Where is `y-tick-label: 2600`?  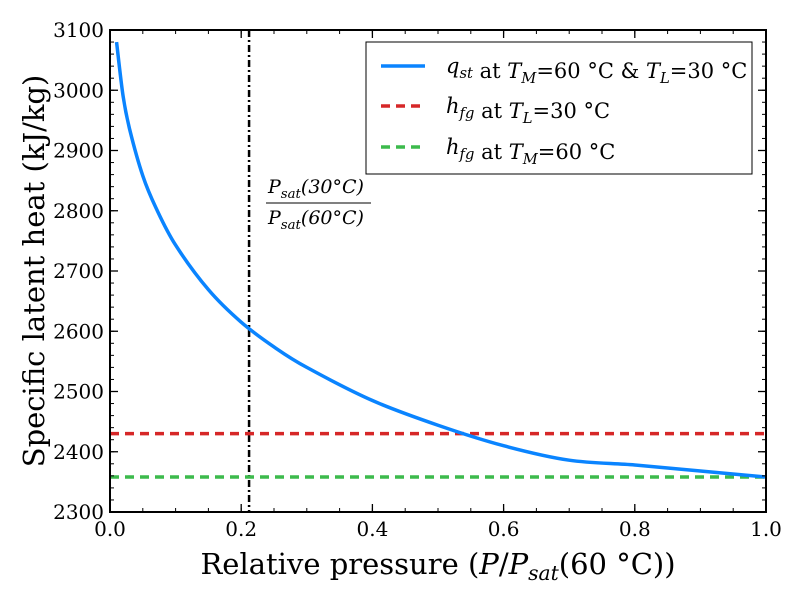
y-tick-label: 2600 is located at coordinates (78, 331).